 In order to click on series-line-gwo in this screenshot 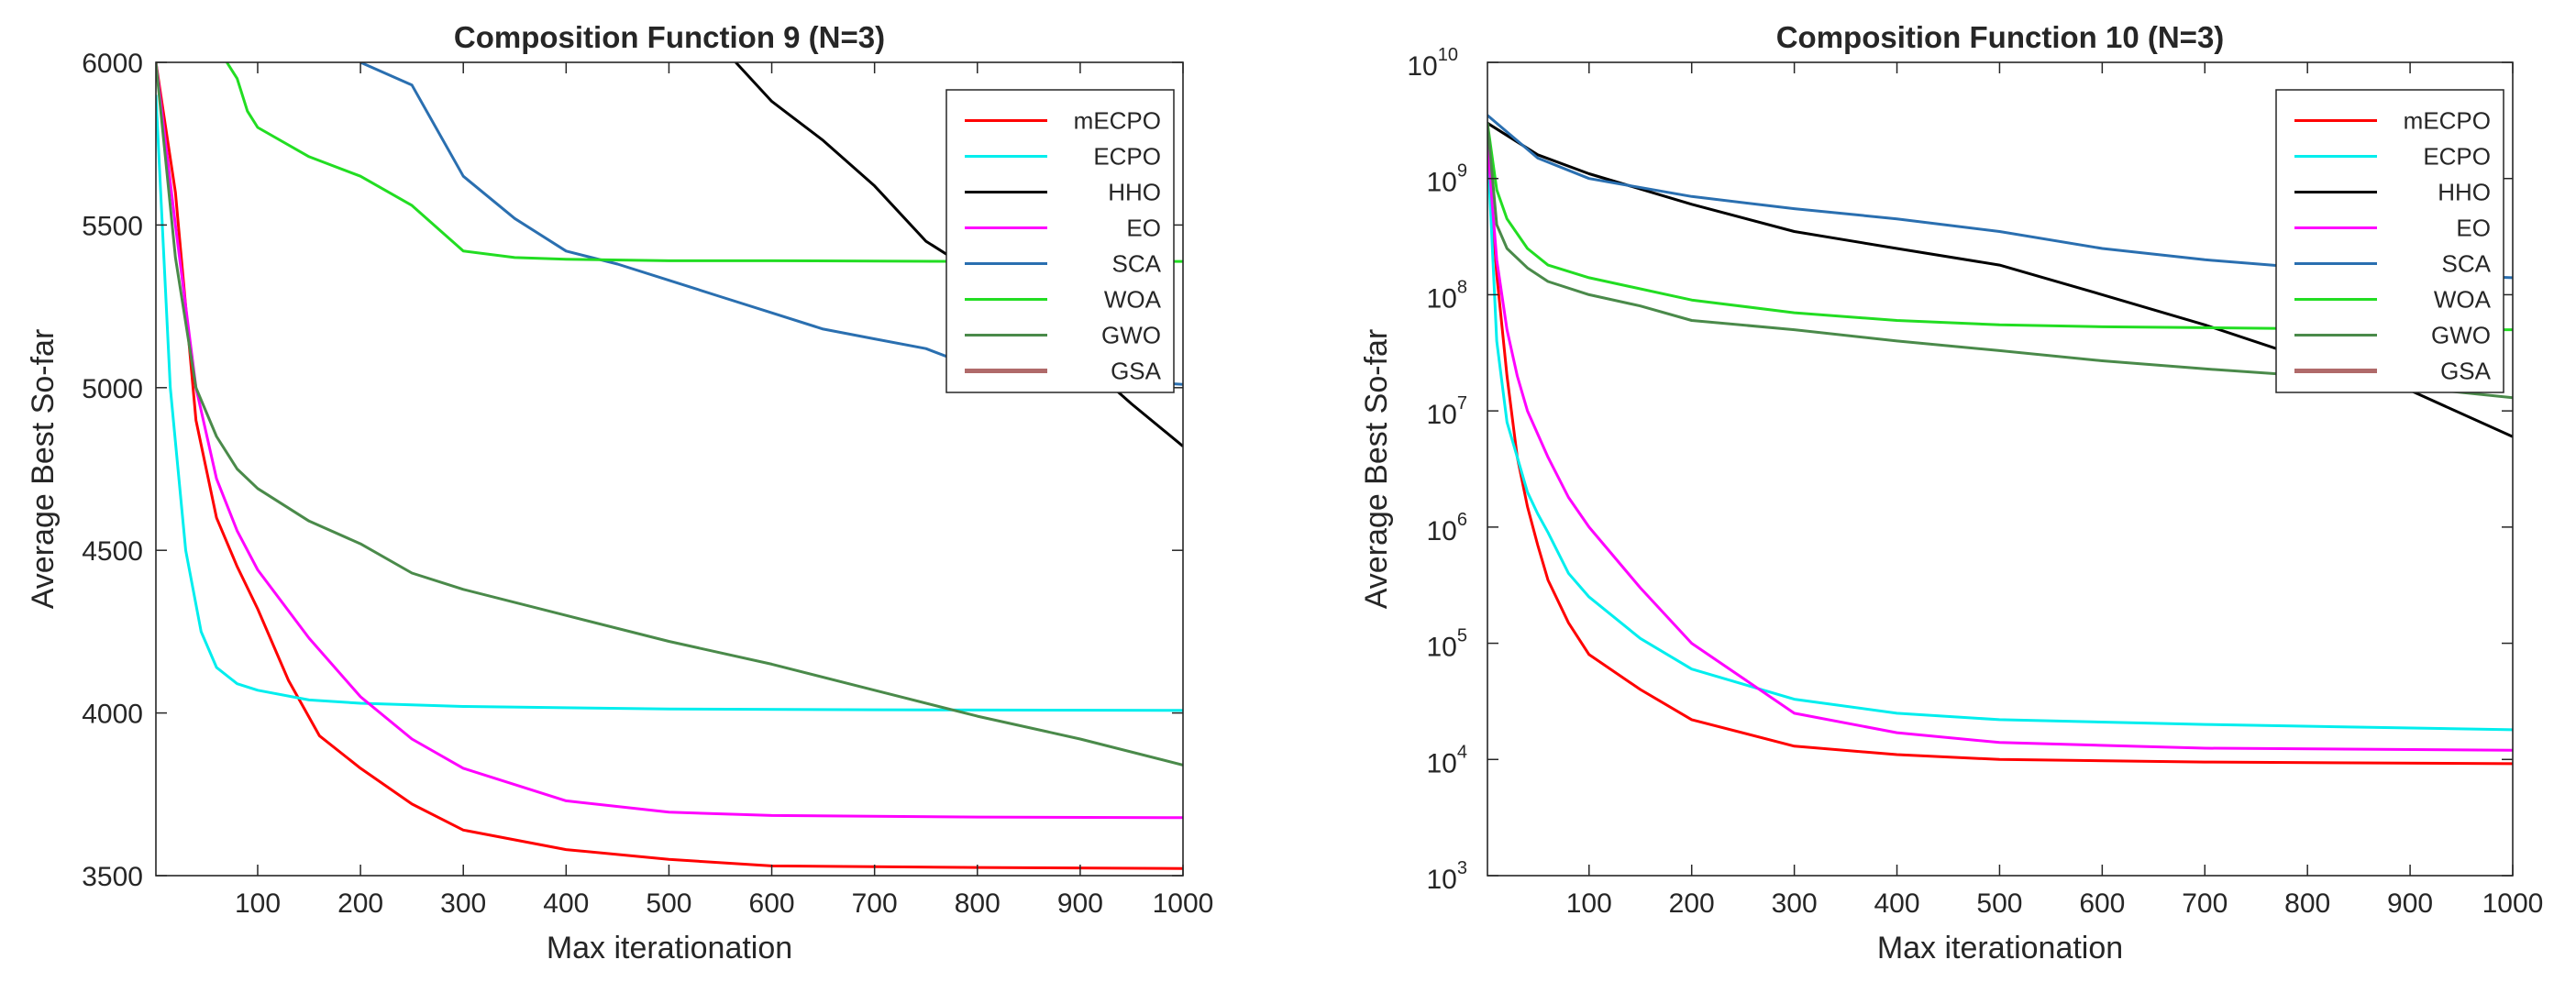, I will do `click(2000, 261)`.